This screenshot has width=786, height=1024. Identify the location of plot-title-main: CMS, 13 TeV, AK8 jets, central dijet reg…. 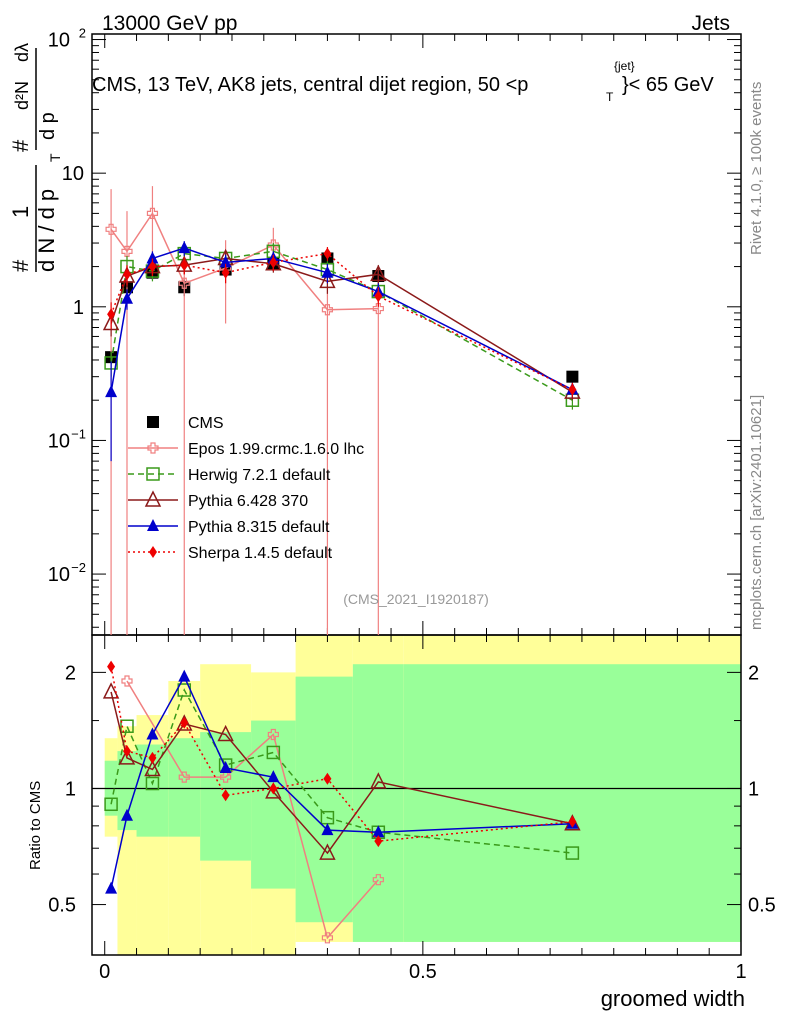
(310, 85).